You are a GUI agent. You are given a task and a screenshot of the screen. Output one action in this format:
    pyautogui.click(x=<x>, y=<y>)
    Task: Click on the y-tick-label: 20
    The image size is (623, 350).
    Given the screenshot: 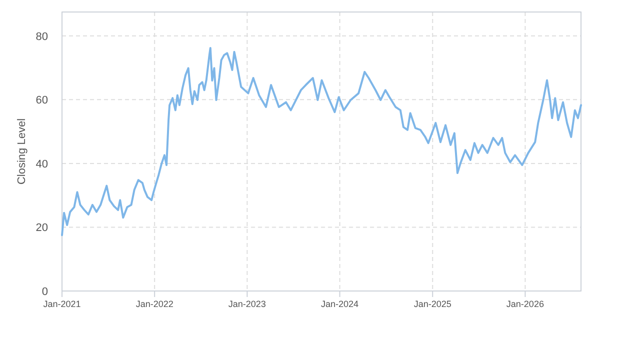 What is the action you would take?
    pyautogui.click(x=42, y=228)
    